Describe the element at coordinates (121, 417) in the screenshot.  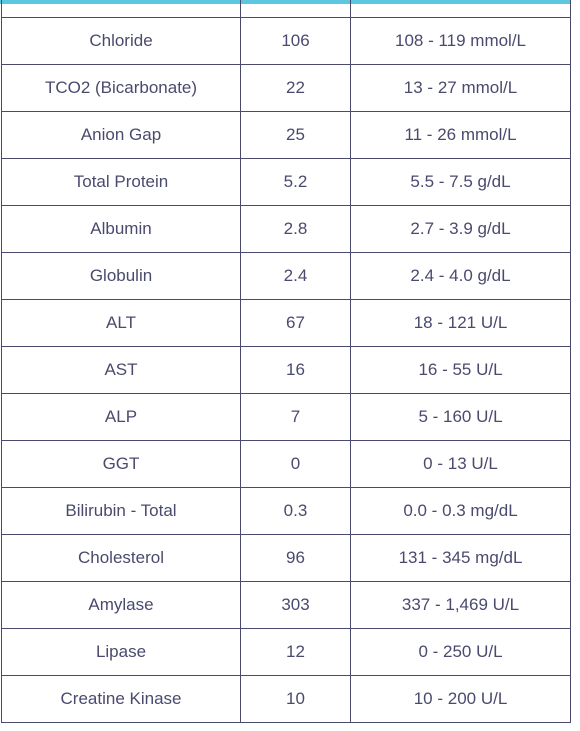
I see `table-cell-test-name: ALP` at that location.